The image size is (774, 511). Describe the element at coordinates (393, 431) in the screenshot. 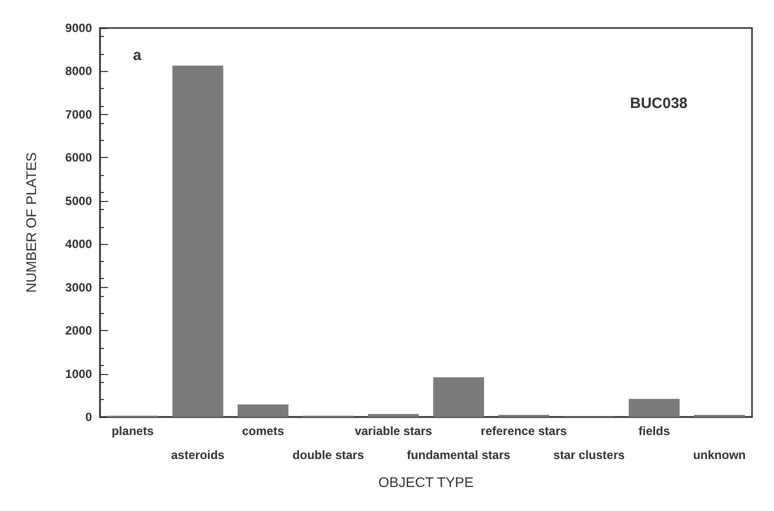

I see `x-tick-label: variable stars` at that location.